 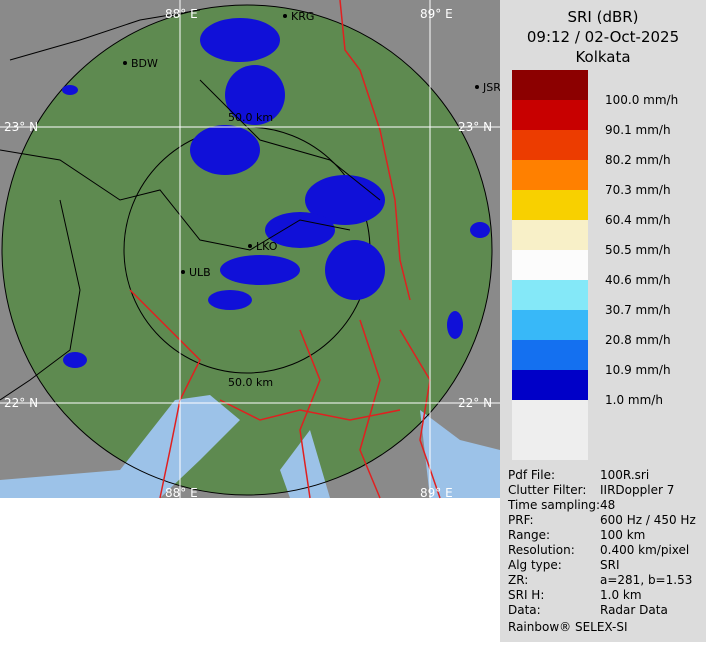 What do you see at coordinates (624, 475) in the screenshot?
I see `info-value: 100R.sri` at bounding box center [624, 475].